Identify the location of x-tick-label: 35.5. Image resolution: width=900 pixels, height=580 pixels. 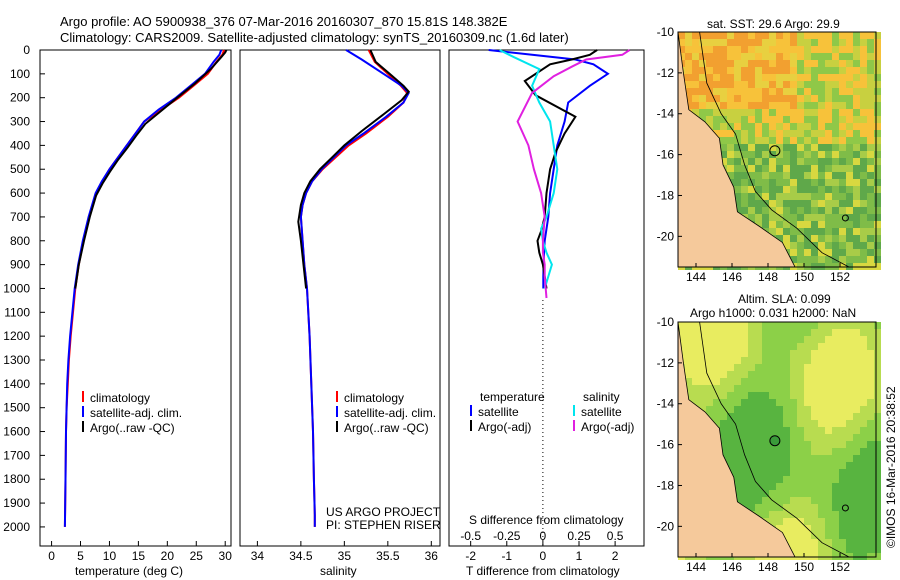
(388, 556).